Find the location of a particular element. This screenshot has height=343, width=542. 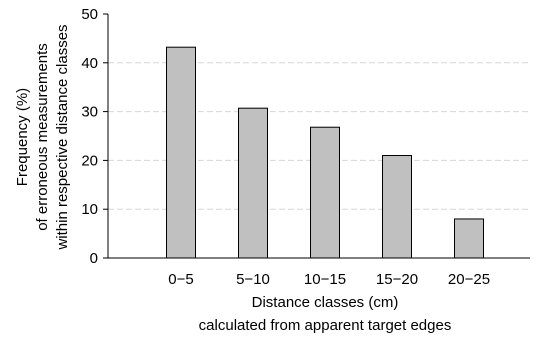

y-axis-title-line-3: within respective distance classes is located at coordinates (62, 137).